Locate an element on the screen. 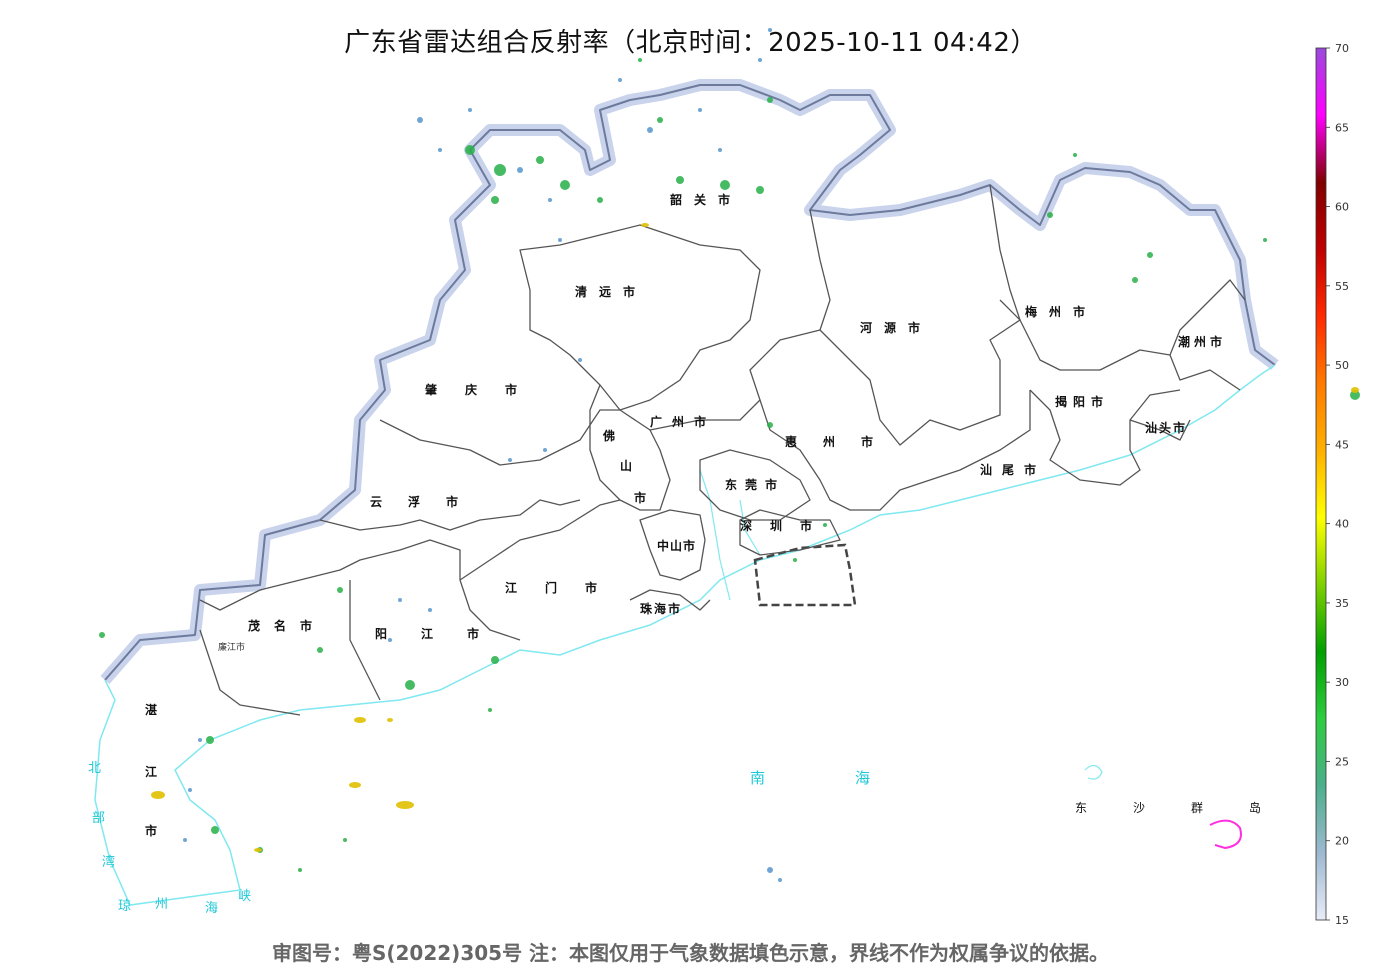 The height and width of the screenshot is (969, 1381). sea-label-south-china-sea: 南海 is located at coordinates (855, 778).